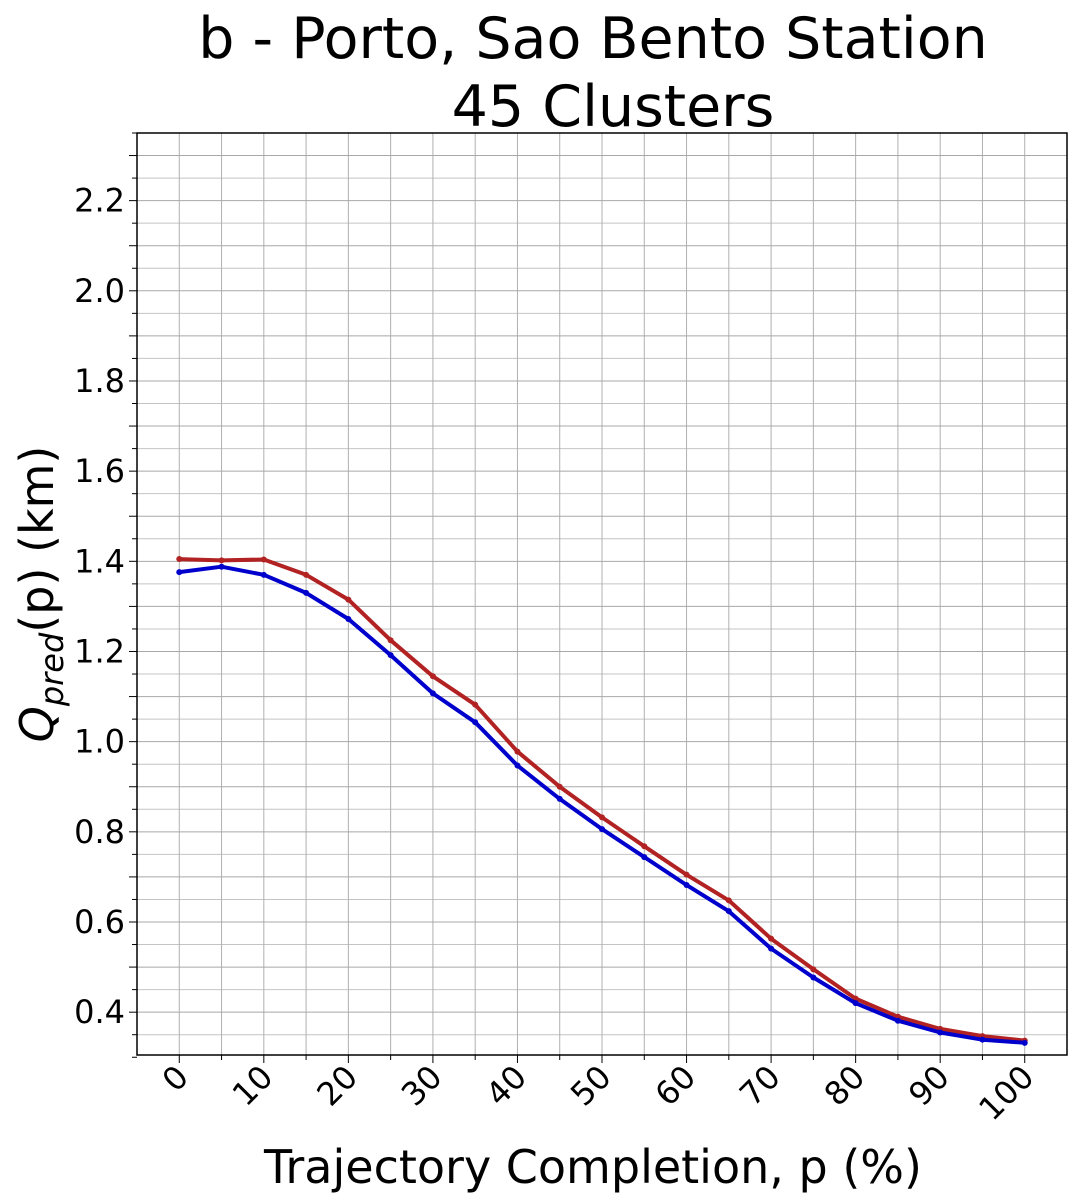 This screenshot has height=1201, width=1080. I want to click on x-tick-label: 20, so click(337, 1086).